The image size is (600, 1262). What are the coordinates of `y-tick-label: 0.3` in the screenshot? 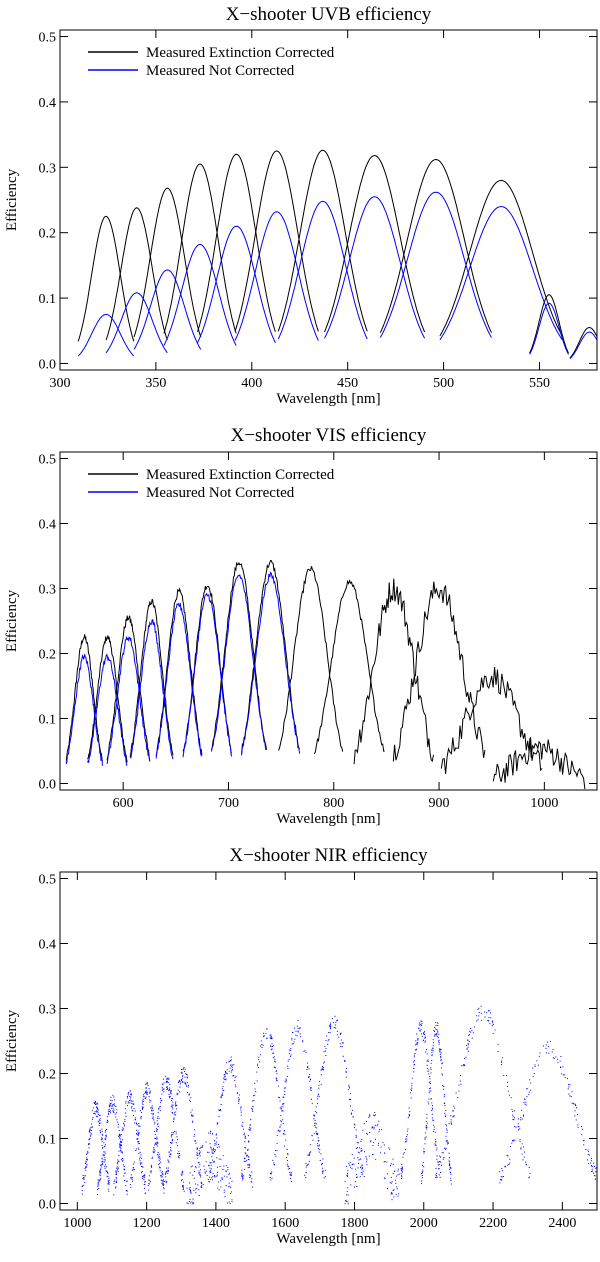 It's located at (48, 590).